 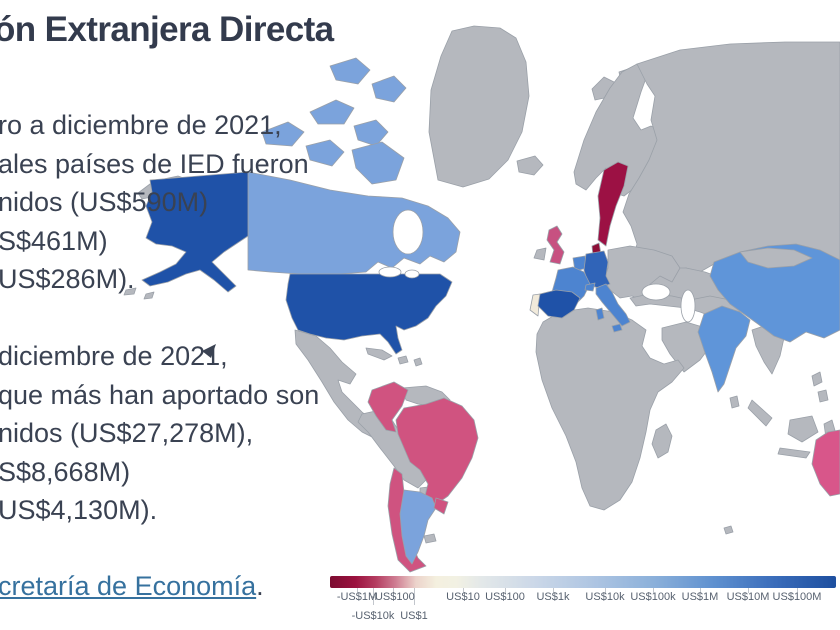 I want to click on country-usa-alaska, so click(x=195, y=232).